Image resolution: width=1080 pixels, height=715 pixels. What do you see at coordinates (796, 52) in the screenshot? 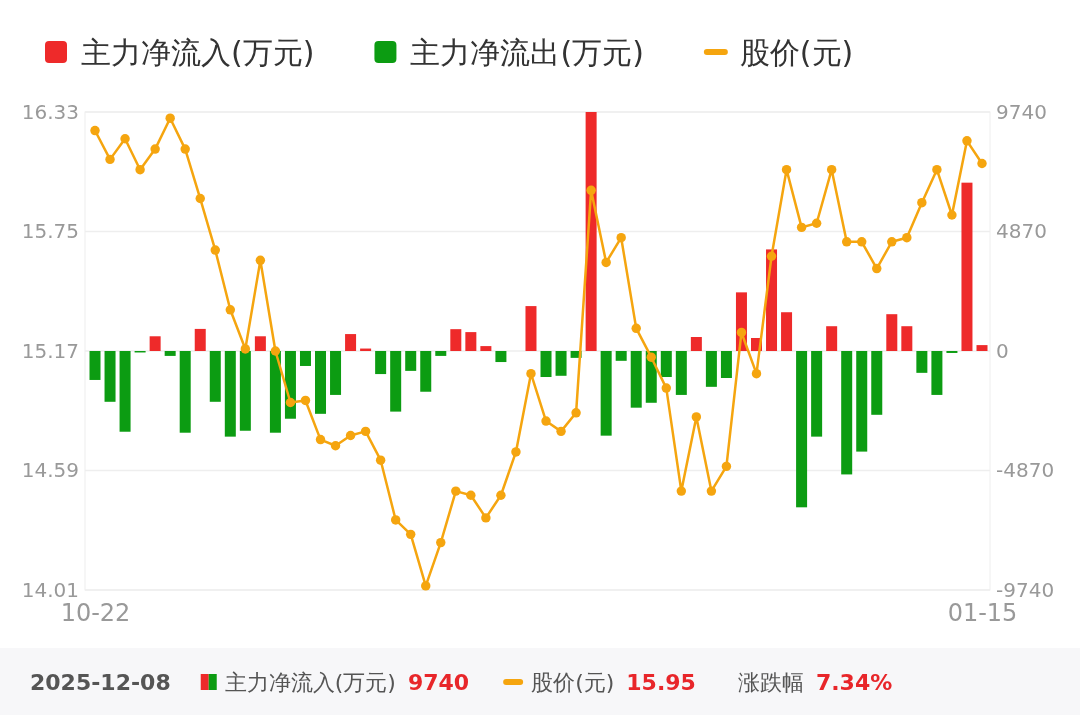
I see `legend-label: 股价(元)` at bounding box center [796, 52].